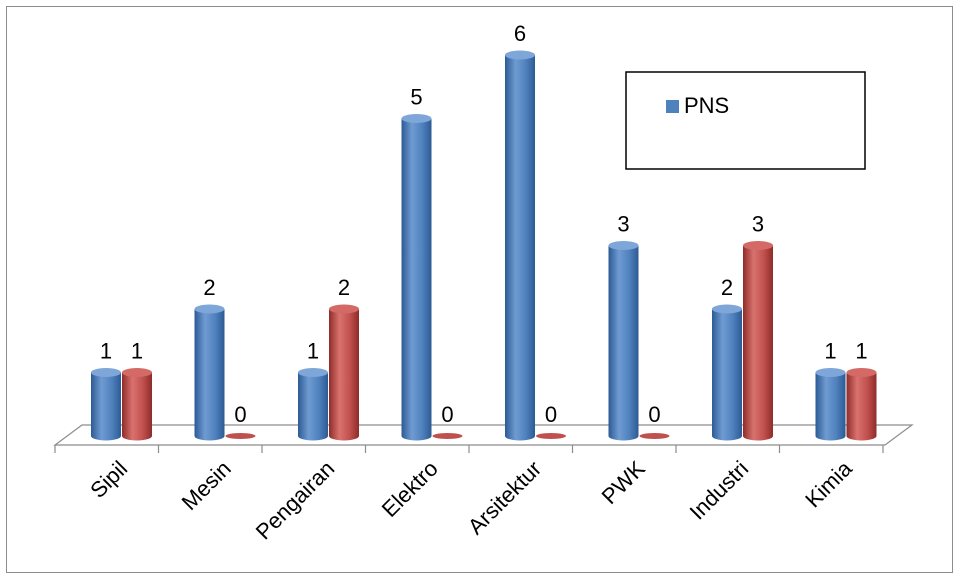 The height and width of the screenshot is (579, 959). What do you see at coordinates (137, 406) in the screenshot?
I see `bar-sipil-series2` at bounding box center [137, 406].